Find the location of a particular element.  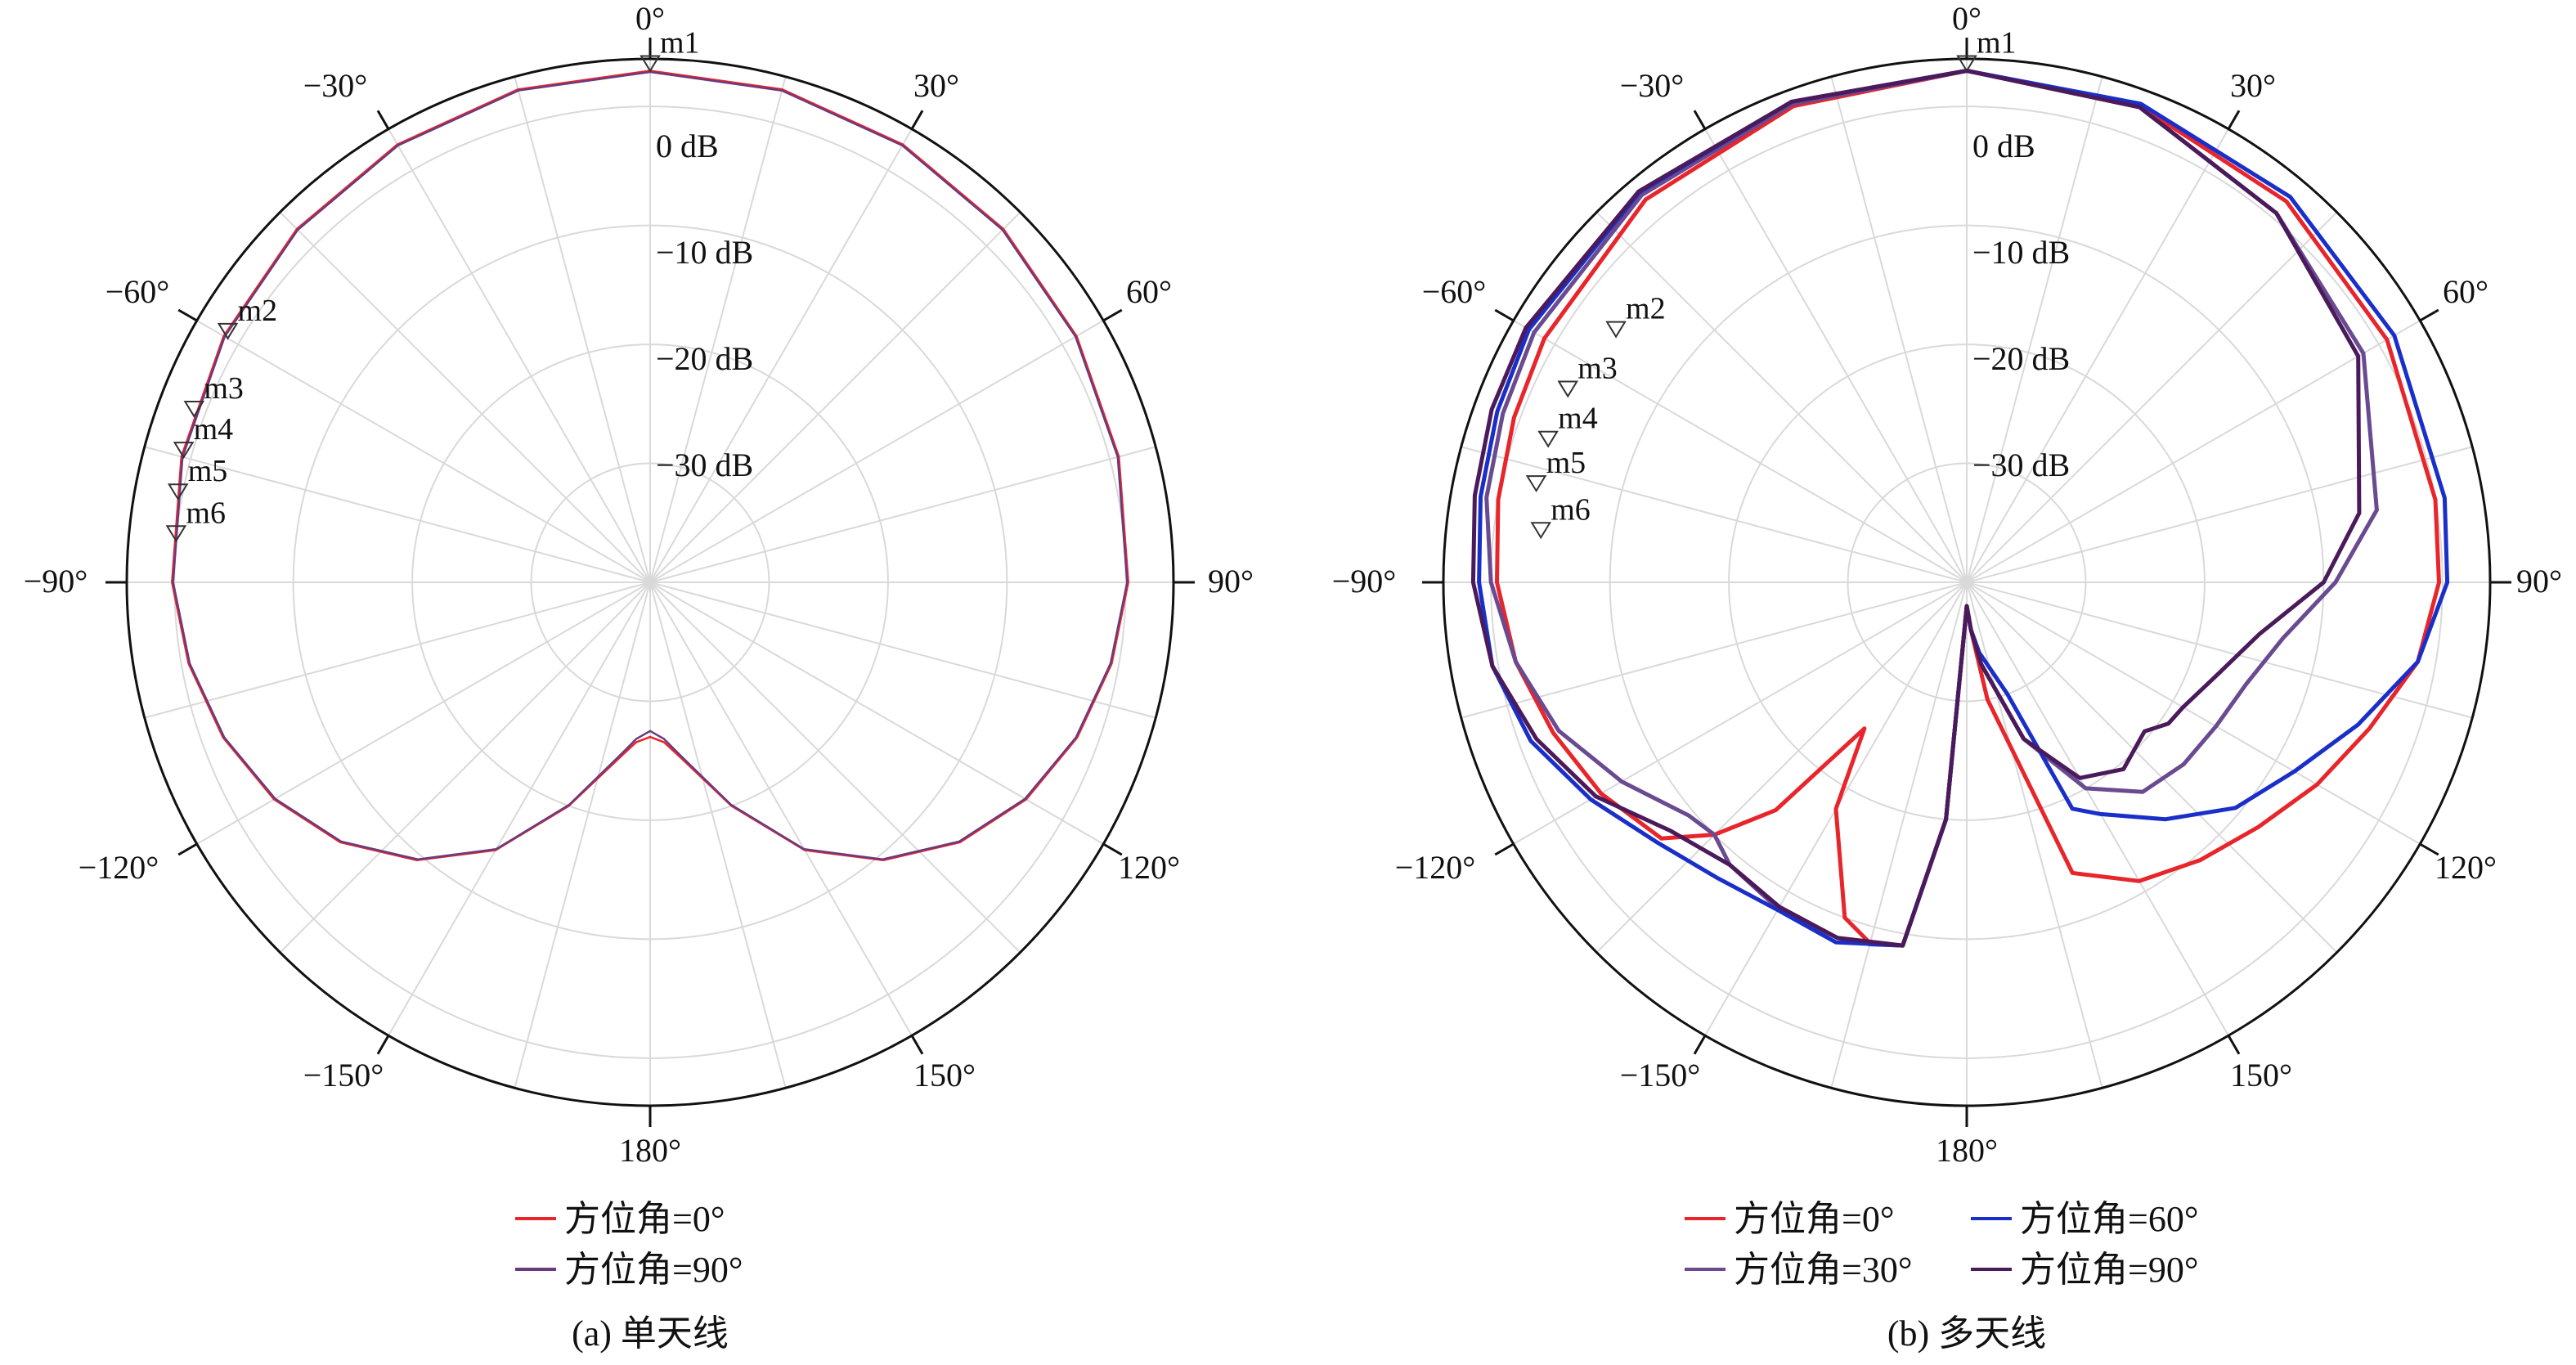

caption-a: (a) 单天线 is located at coordinates (650, 1333).